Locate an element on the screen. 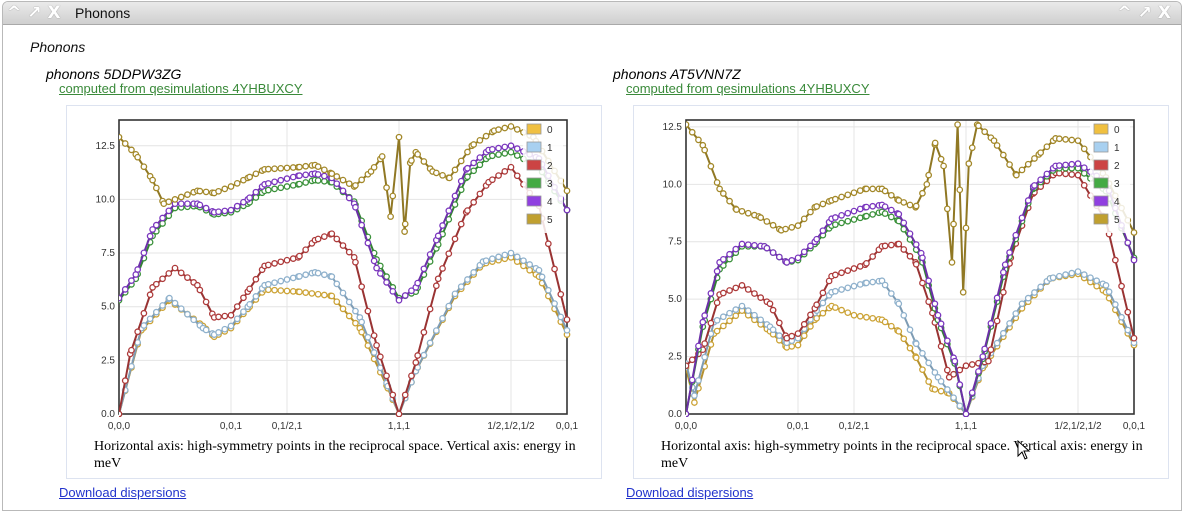  y-tick-label: 7.5 is located at coordinates (675, 242).